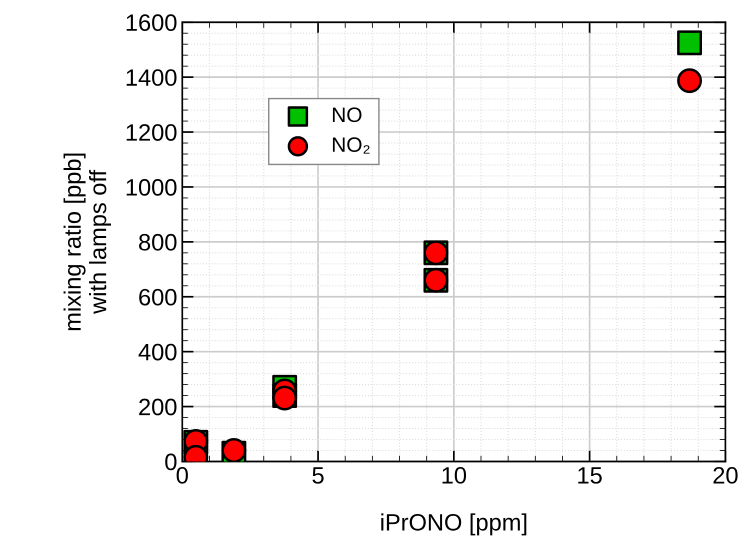 The image size is (744, 556). What do you see at coordinates (157, 242) in the screenshot?
I see `y-tick-label: 800` at bounding box center [157, 242].